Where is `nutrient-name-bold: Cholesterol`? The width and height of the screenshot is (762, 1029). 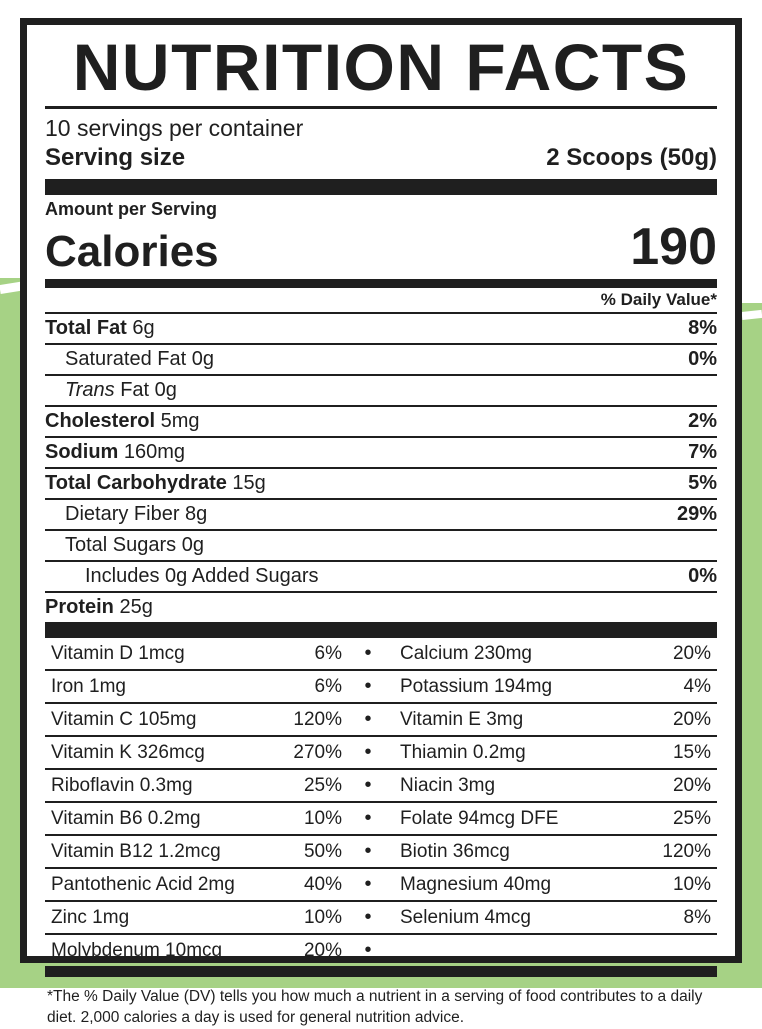 nutrient-name-bold: Cholesterol is located at coordinates (100, 420).